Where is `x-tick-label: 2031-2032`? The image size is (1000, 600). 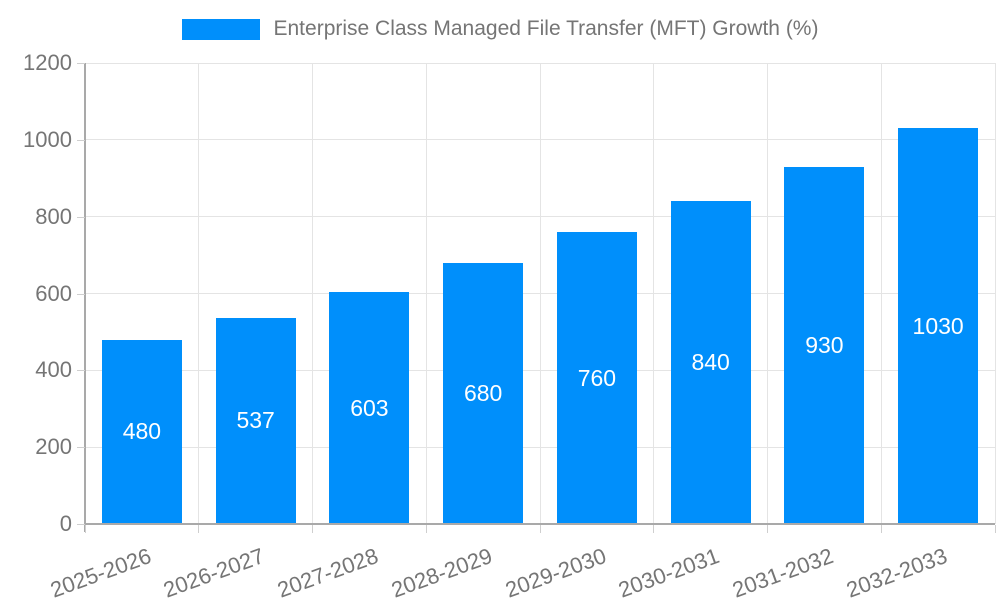 x-tick-label: 2031-2032 is located at coordinates (783, 571).